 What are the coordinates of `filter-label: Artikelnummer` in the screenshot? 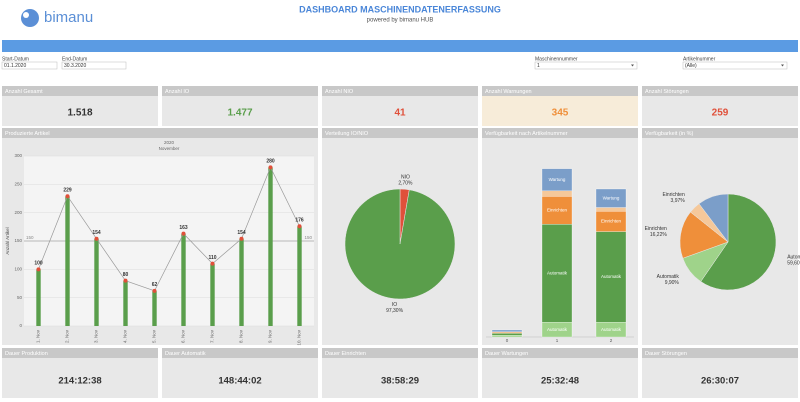 It's located at (699, 59).